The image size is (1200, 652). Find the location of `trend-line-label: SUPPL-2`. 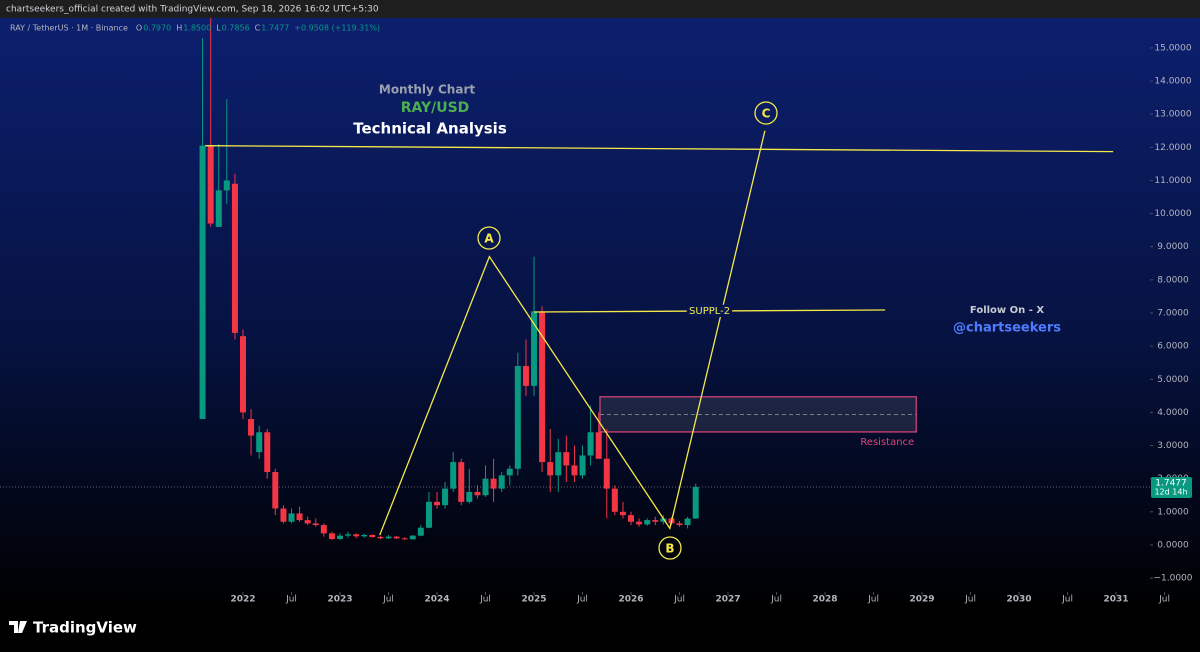

trend-line-label: SUPPL-2 is located at coordinates (709, 311).